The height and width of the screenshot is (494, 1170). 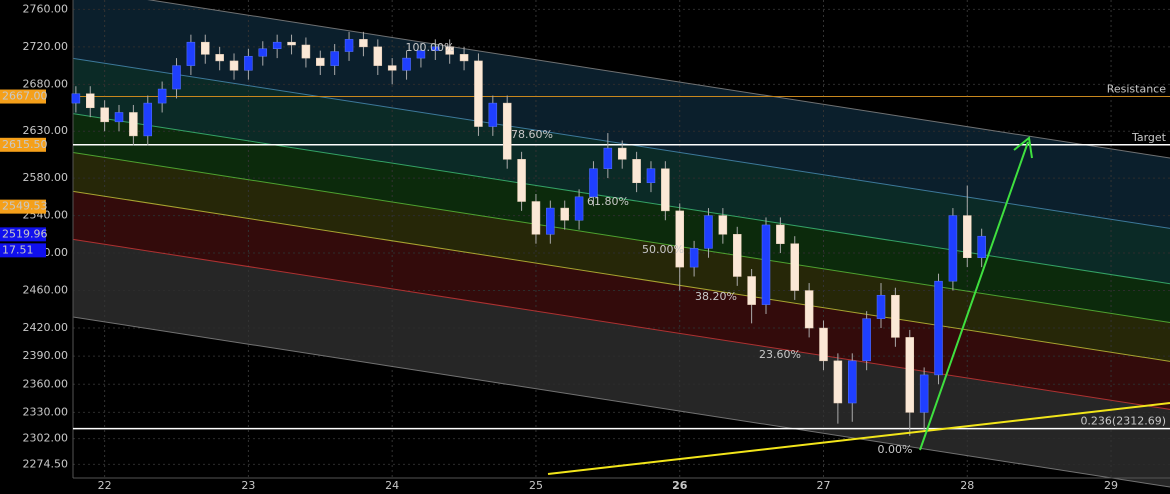 I want to click on y-tick-label: 2274.50, so click(x=46, y=463).